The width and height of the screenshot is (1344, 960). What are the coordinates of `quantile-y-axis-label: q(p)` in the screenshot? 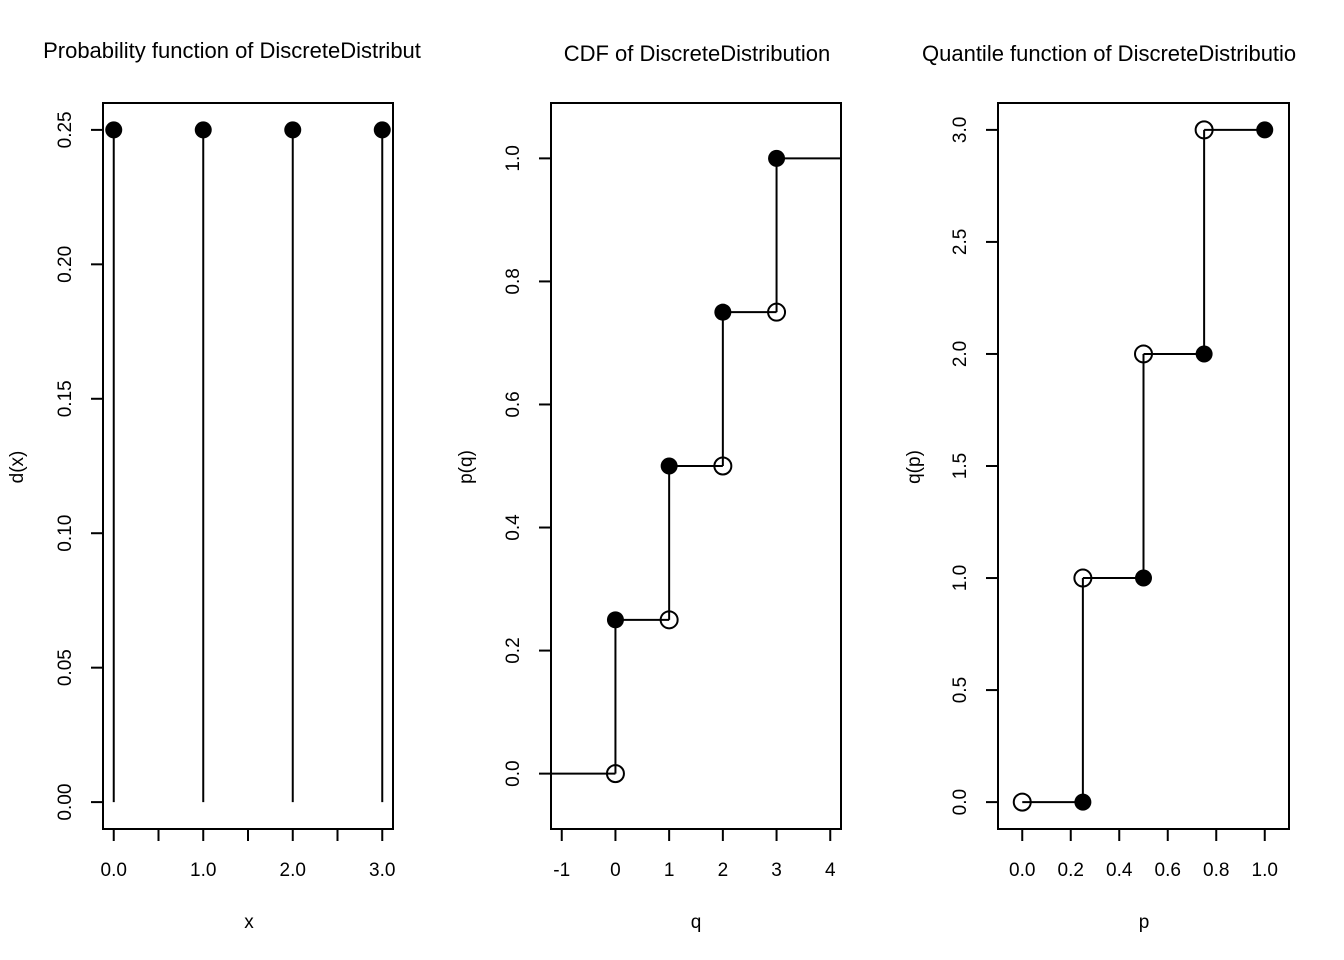 It's located at (914, 467).